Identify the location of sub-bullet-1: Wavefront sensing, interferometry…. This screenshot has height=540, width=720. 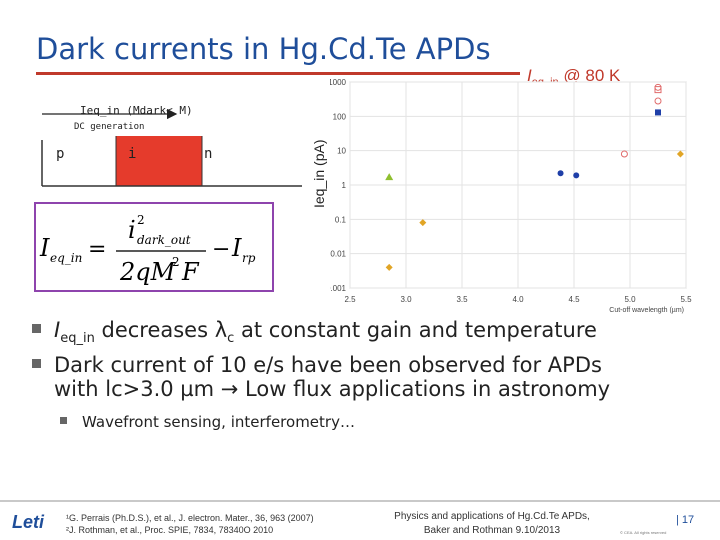
(352, 422).